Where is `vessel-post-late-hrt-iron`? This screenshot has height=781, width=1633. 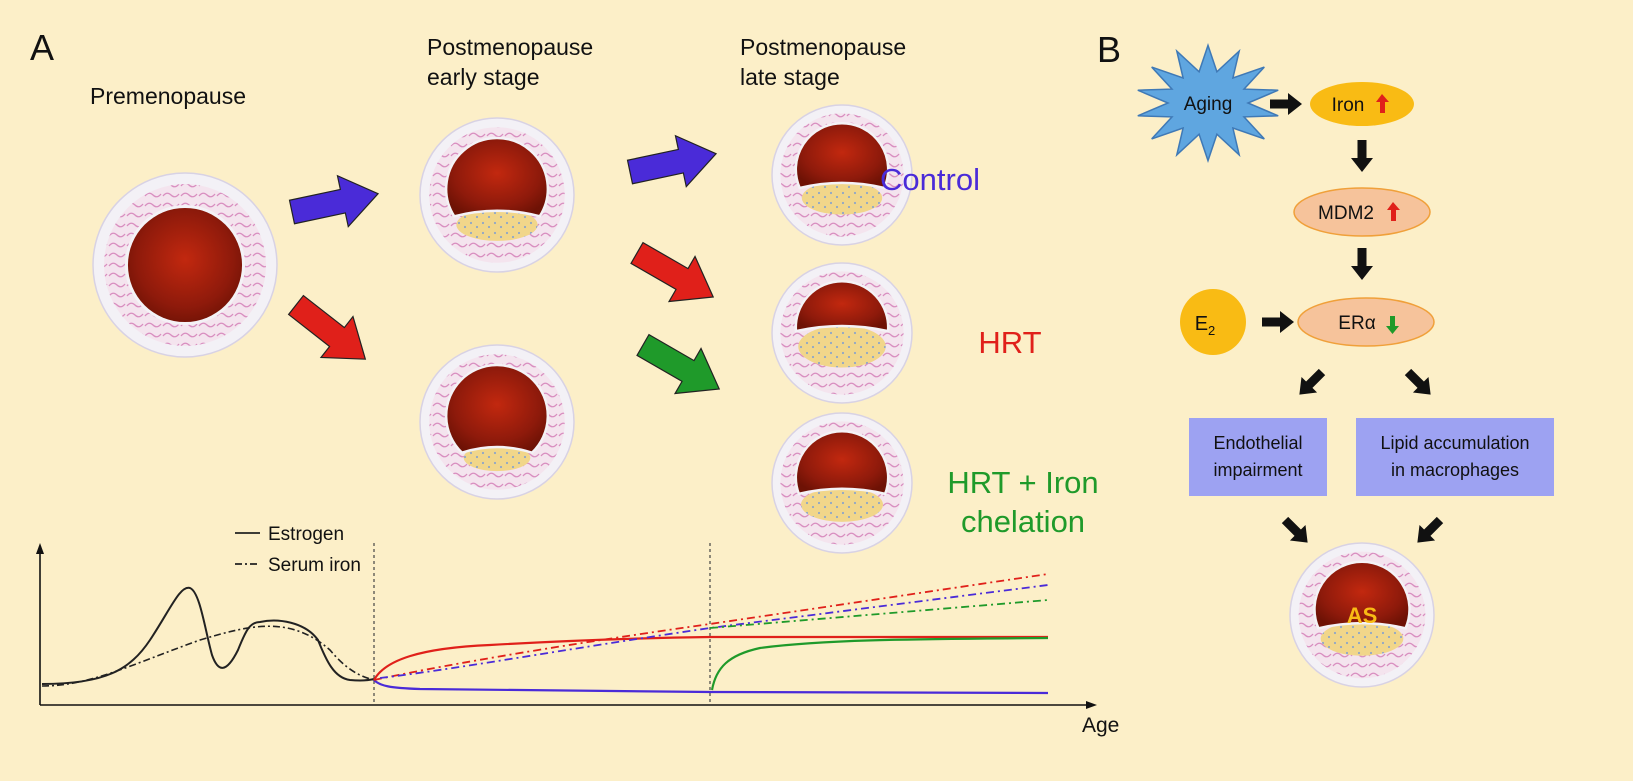
vessel-post-late-hrt-iron is located at coordinates (842, 483).